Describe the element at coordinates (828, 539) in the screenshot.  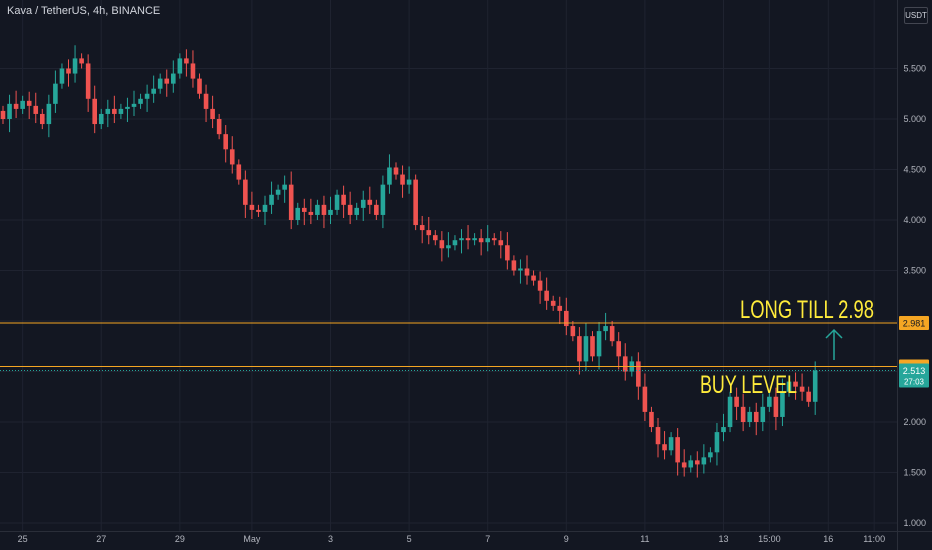
I see `time-tick-label: 16` at that location.